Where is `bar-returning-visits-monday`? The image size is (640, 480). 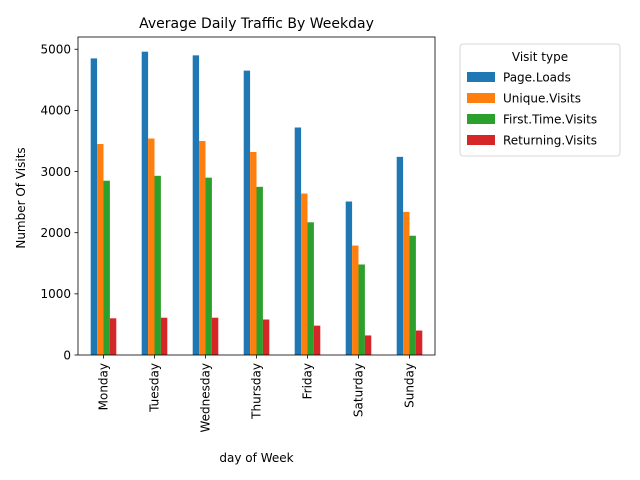
bar-returning-visits-monday is located at coordinates (113, 336).